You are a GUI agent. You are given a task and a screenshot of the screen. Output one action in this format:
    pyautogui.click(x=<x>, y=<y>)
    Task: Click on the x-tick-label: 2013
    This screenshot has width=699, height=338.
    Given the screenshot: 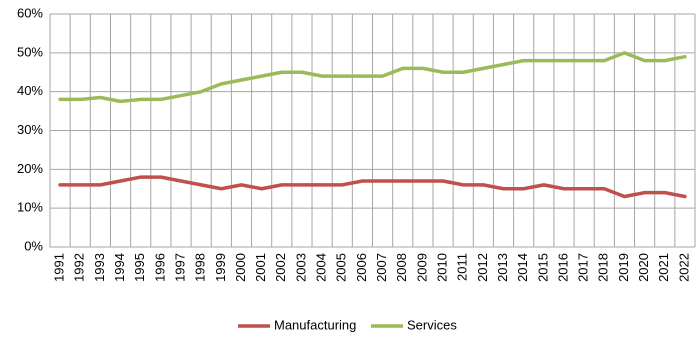 What is the action you would take?
    pyautogui.click(x=502, y=267)
    